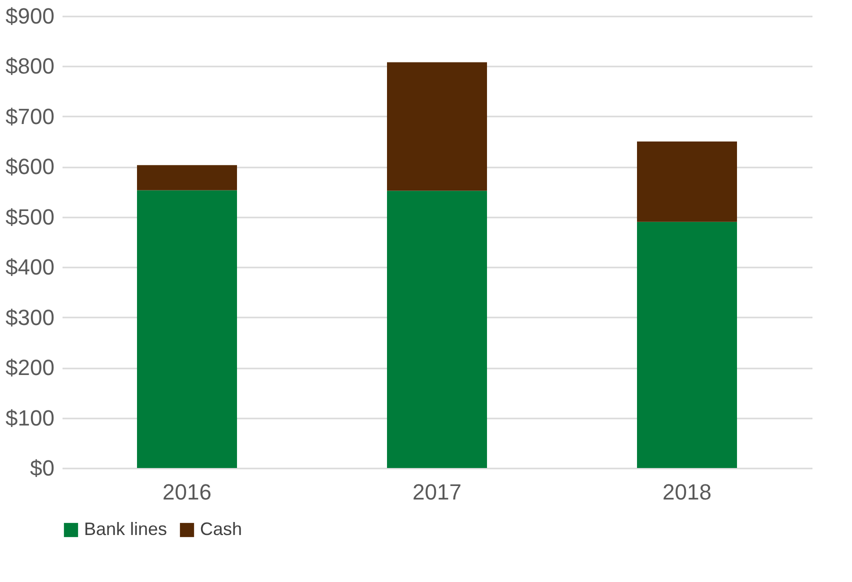 Image resolution: width=852 pixels, height=582 pixels. I want to click on x-tick-label: 2016, so click(187, 492).